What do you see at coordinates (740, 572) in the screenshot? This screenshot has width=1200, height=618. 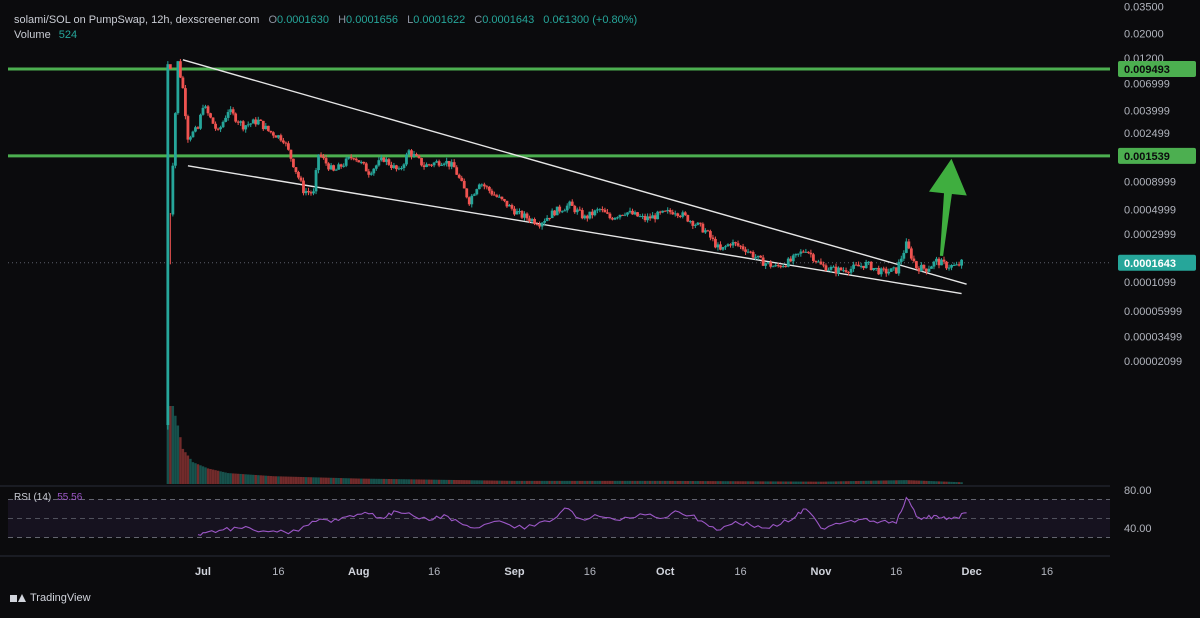 I see `x-tick-label: 16` at bounding box center [740, 572].